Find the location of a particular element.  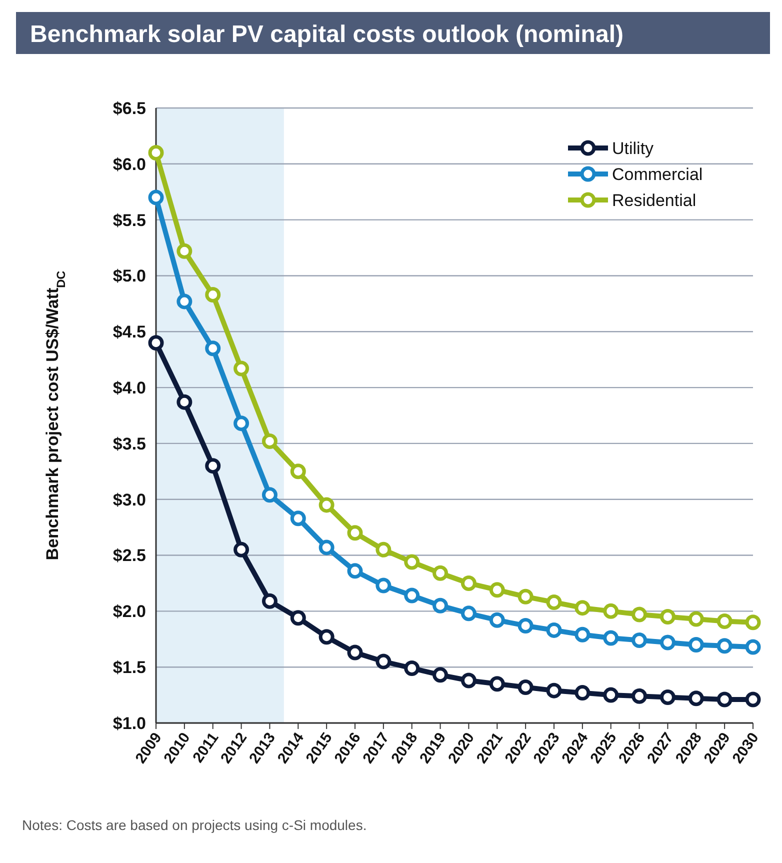

chart-title: Benchmark solar PV capital costs outlook (nominal) is located at coordinates (327, 34).